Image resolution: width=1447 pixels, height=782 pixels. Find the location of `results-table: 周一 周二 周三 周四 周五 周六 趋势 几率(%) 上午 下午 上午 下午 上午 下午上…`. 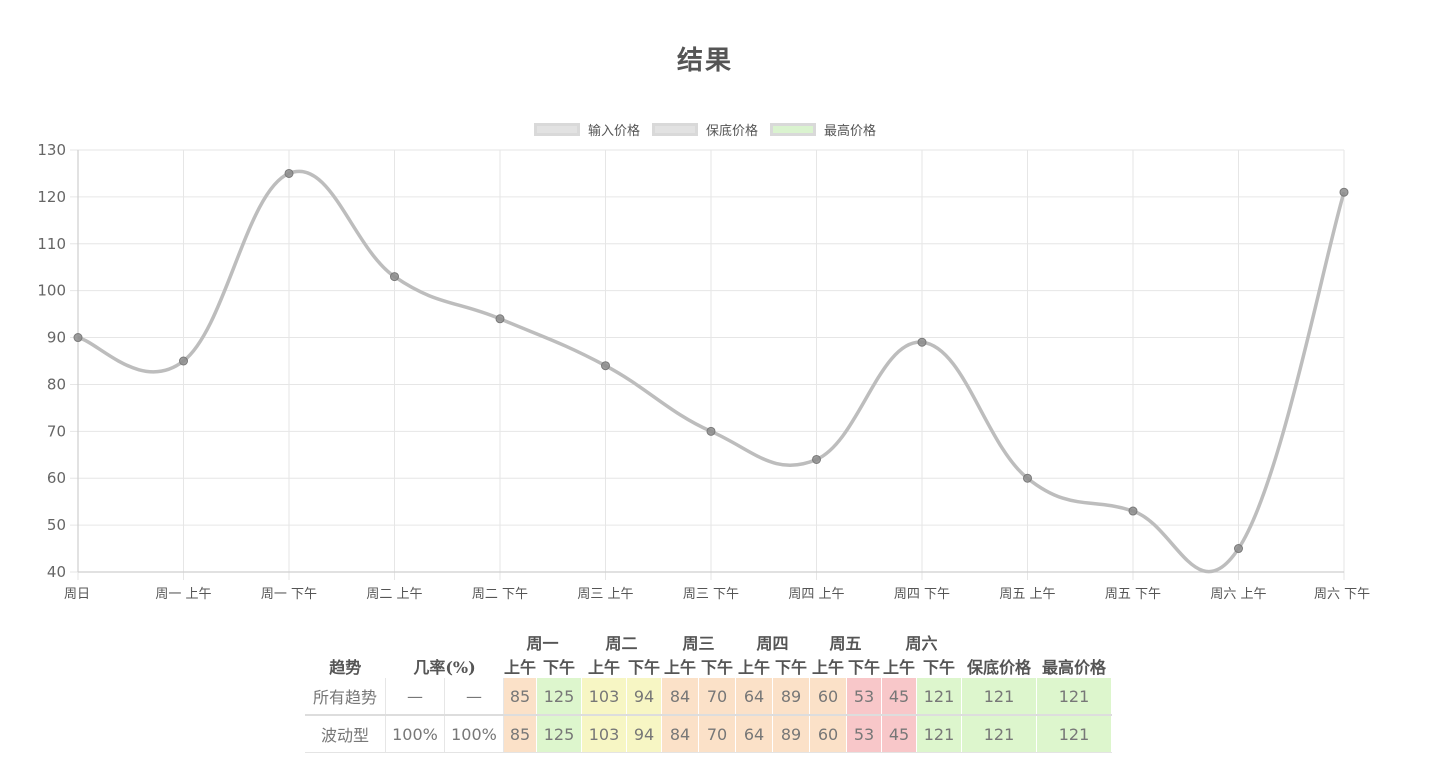

results-table: 周一 周二 周三 周四 周五 周六 趋势 几率(%) 上午 下午 上午 下午 上午 下午上… is located at coordinates (708, 691).